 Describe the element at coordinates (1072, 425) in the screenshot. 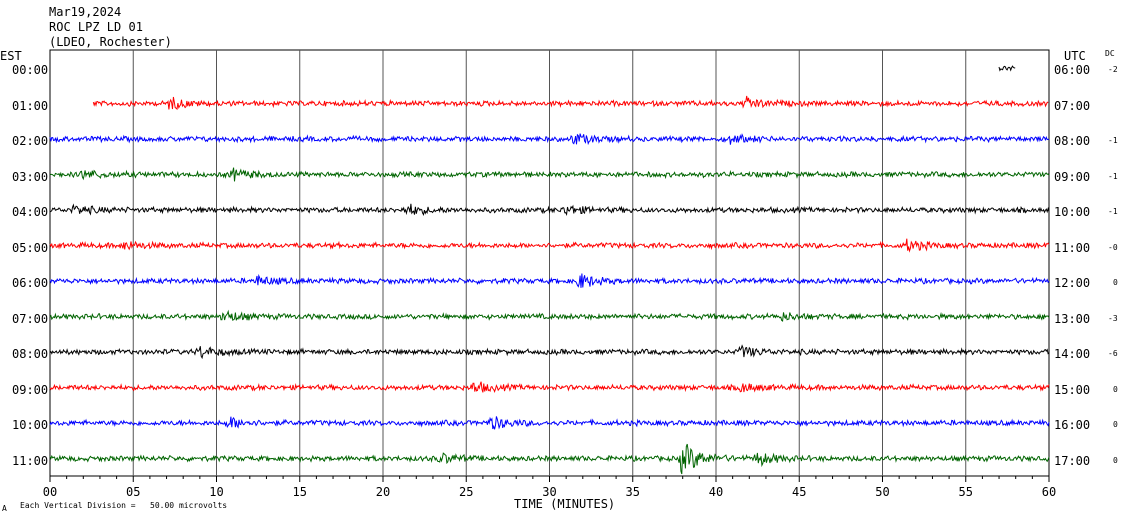

I see `utc-time-label: 16:00` at that location.